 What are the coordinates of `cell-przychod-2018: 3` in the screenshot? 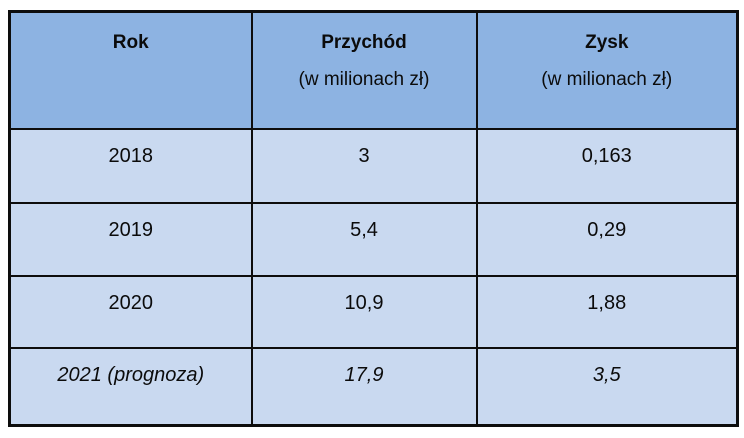 It's located at (364, 165).